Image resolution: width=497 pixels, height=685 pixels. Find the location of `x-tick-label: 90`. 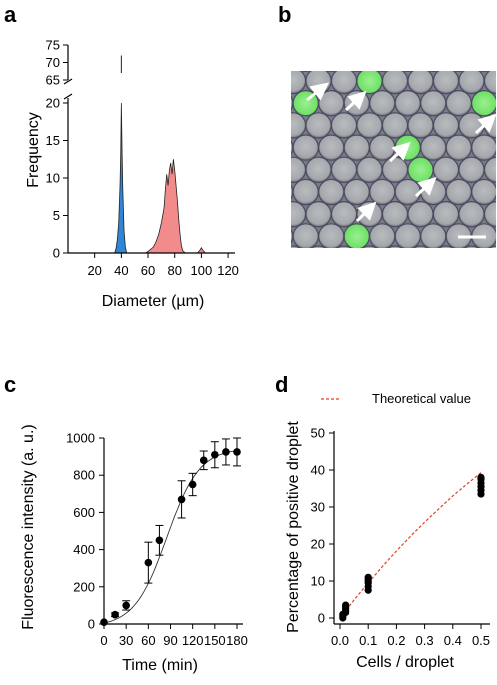

x-tick-label: 90 is located at coordinates (170, 640).